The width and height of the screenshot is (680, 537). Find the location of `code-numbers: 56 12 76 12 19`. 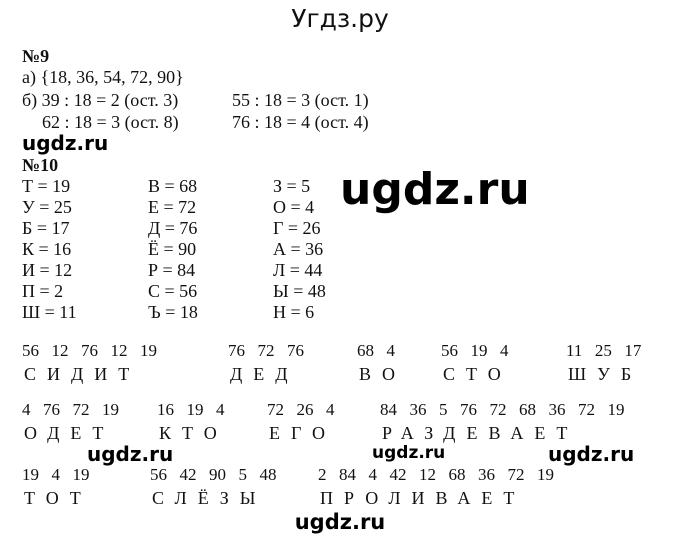

code-numbers: 56 12 76 12 19 is located at coordinates (89, 350).